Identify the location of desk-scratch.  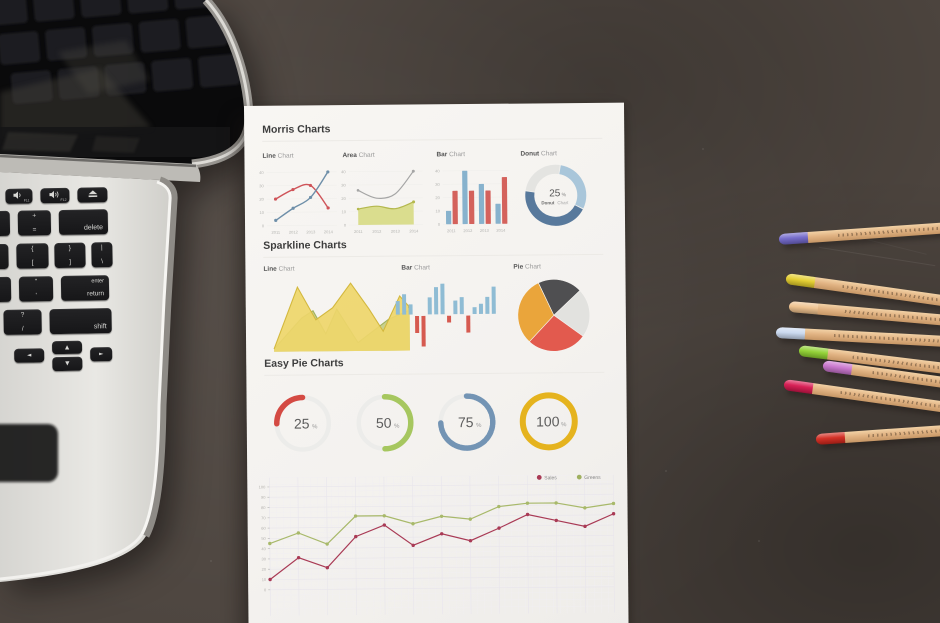
(877, 256).